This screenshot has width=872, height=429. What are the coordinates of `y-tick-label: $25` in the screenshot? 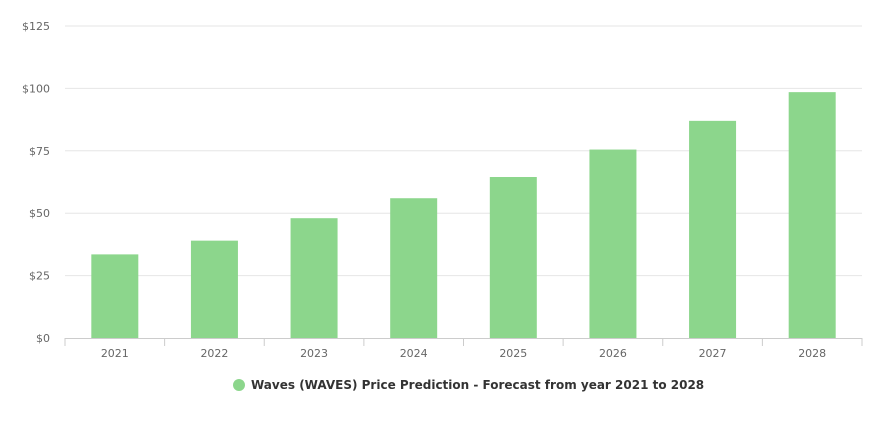 It's located at (39, 276).